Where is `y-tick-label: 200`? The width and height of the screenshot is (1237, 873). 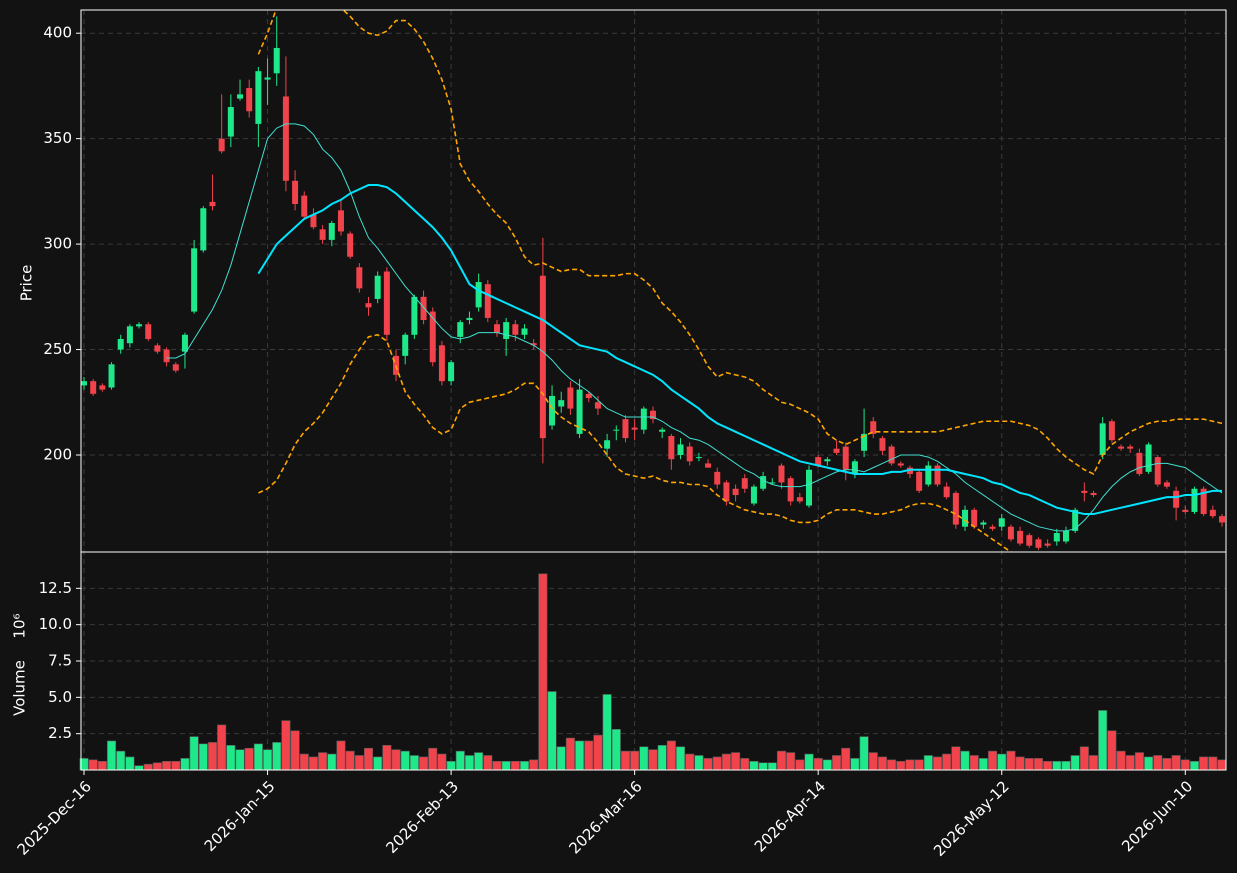
y-tick-label: 200 is located at coordinates (57, 454).